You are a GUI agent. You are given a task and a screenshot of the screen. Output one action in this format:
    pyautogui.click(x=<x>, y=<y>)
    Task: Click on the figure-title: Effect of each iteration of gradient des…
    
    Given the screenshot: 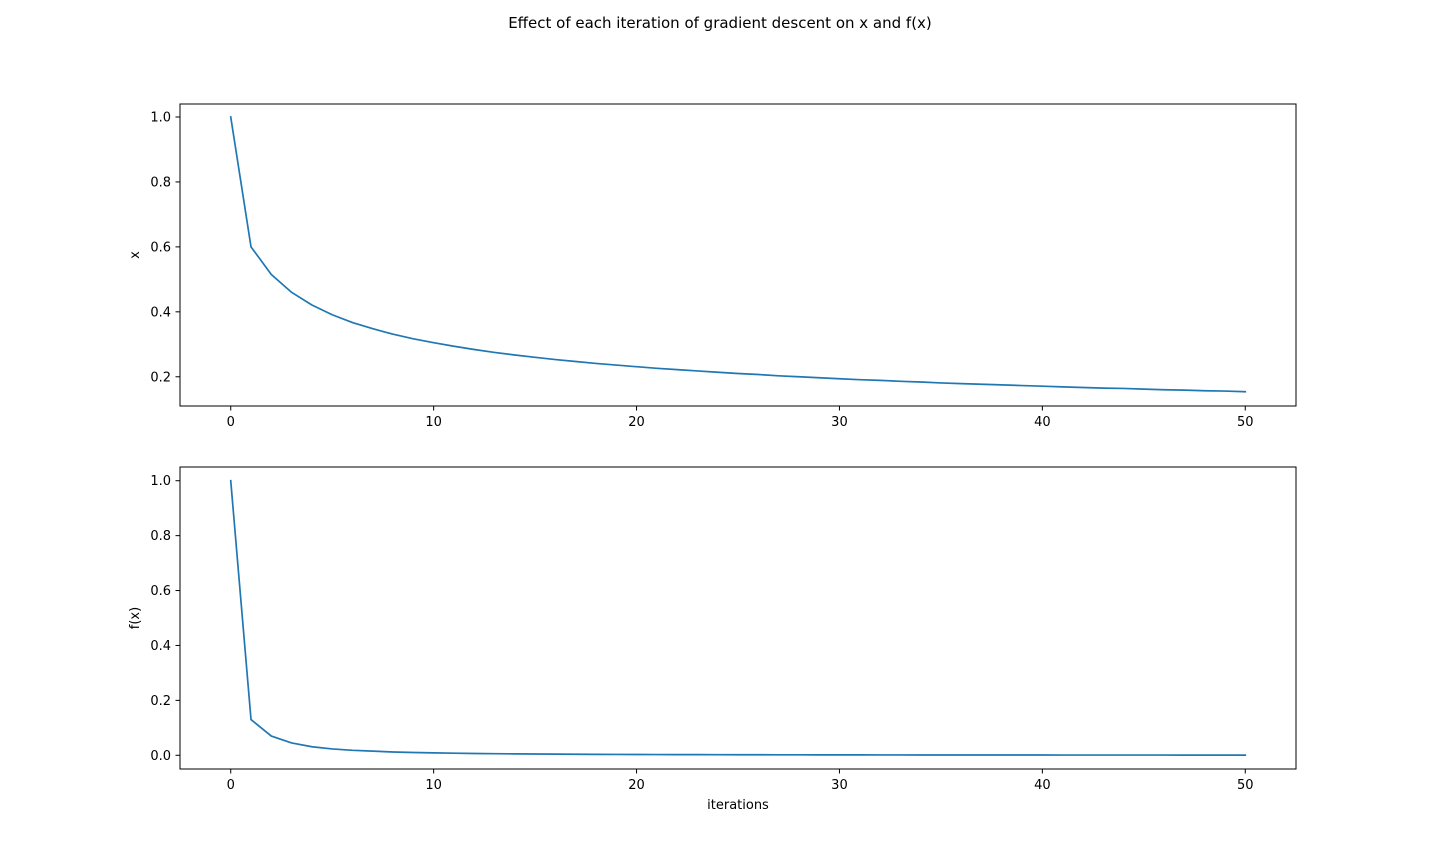 What is the action you would take?
    pyautogui.click(x=720, y=23)
    